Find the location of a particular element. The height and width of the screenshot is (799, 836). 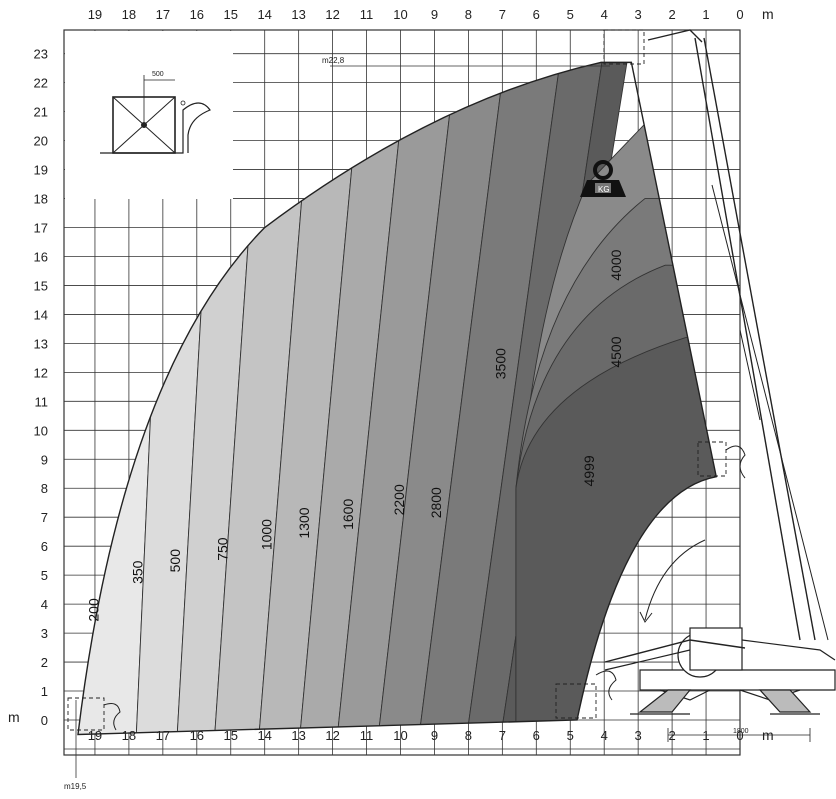

x-tick-bottom: 17 is located at coordinates (163, 735).